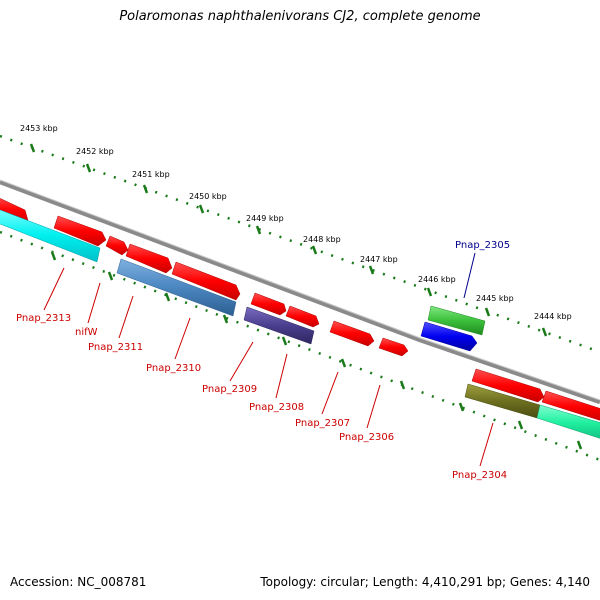  What do you see at coordinates (276, 407) in the screenshot?
I see `gene-label: Pnap_2308` at bounding box center [276, 407].